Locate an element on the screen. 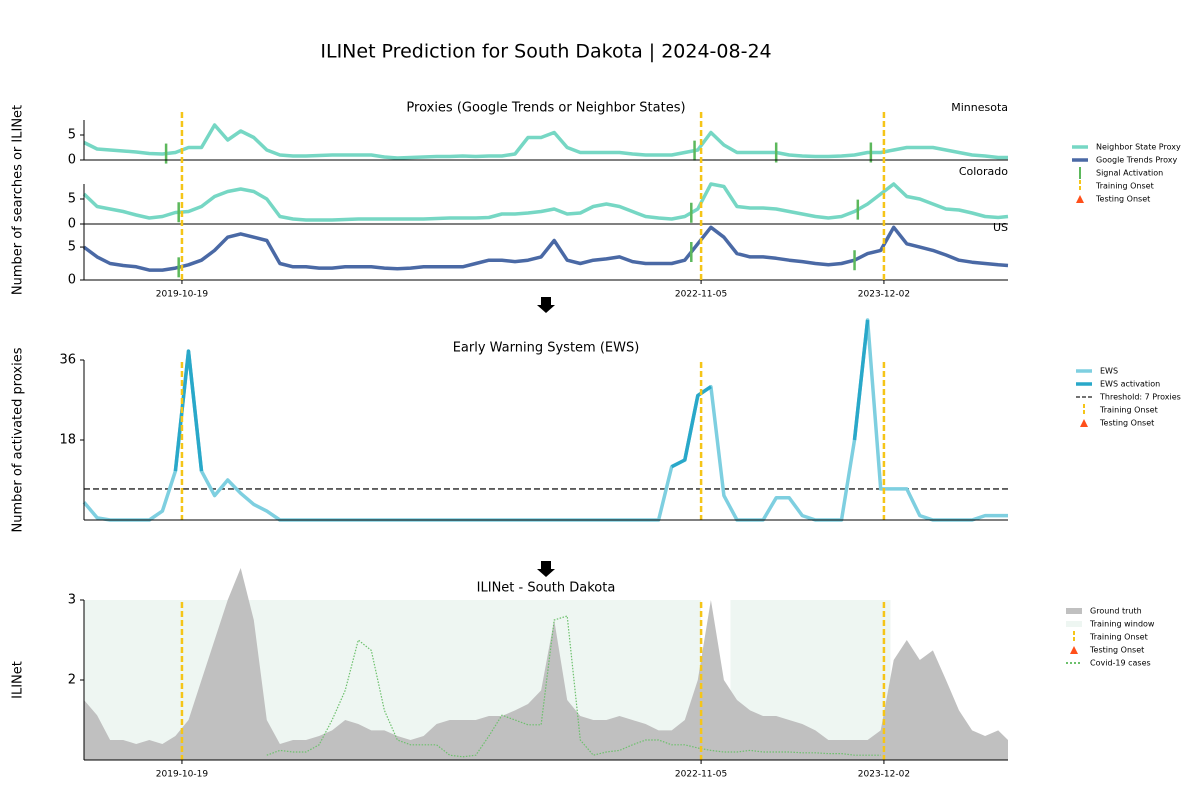  panel-title: Early Warning System (EWS) is located at coordinates (546, 348).